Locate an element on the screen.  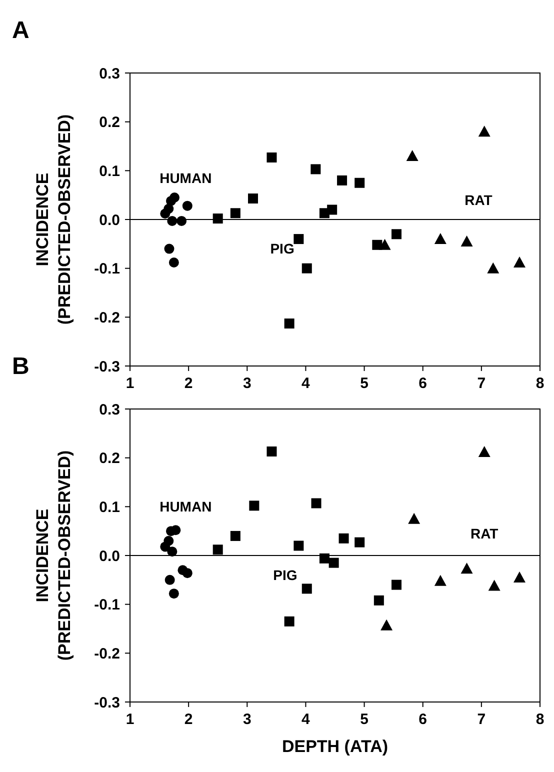
chart-title: B is located at coordinates (21, 366).